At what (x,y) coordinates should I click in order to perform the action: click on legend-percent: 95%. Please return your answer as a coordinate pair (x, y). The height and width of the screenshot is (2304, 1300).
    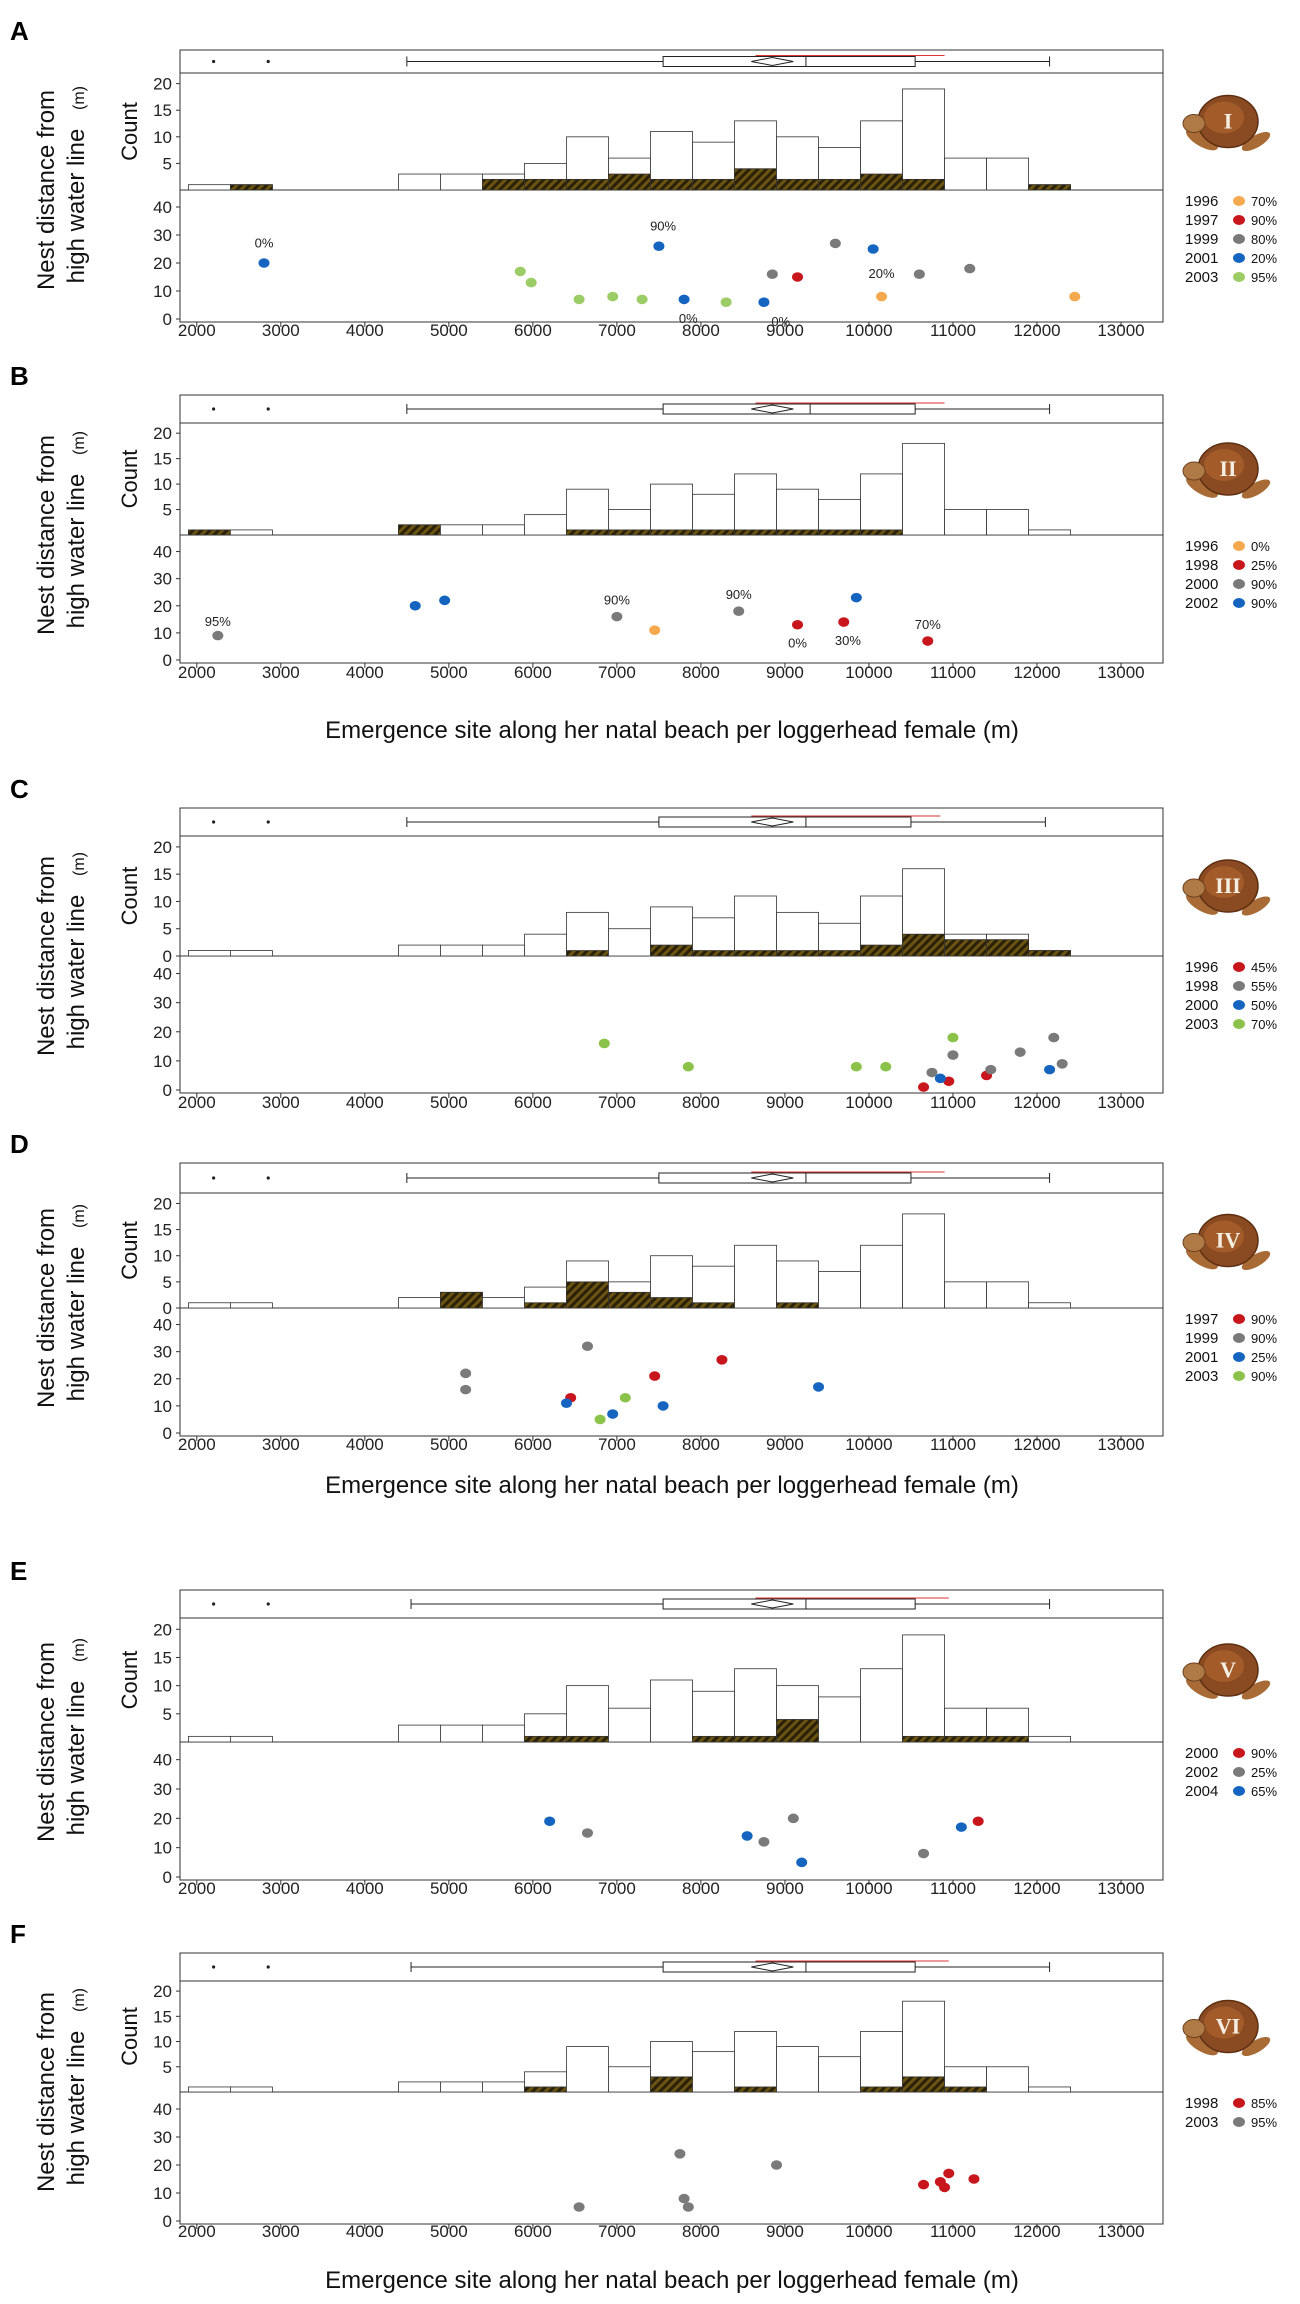
    Looking at the image, I should click on (1264, 277).